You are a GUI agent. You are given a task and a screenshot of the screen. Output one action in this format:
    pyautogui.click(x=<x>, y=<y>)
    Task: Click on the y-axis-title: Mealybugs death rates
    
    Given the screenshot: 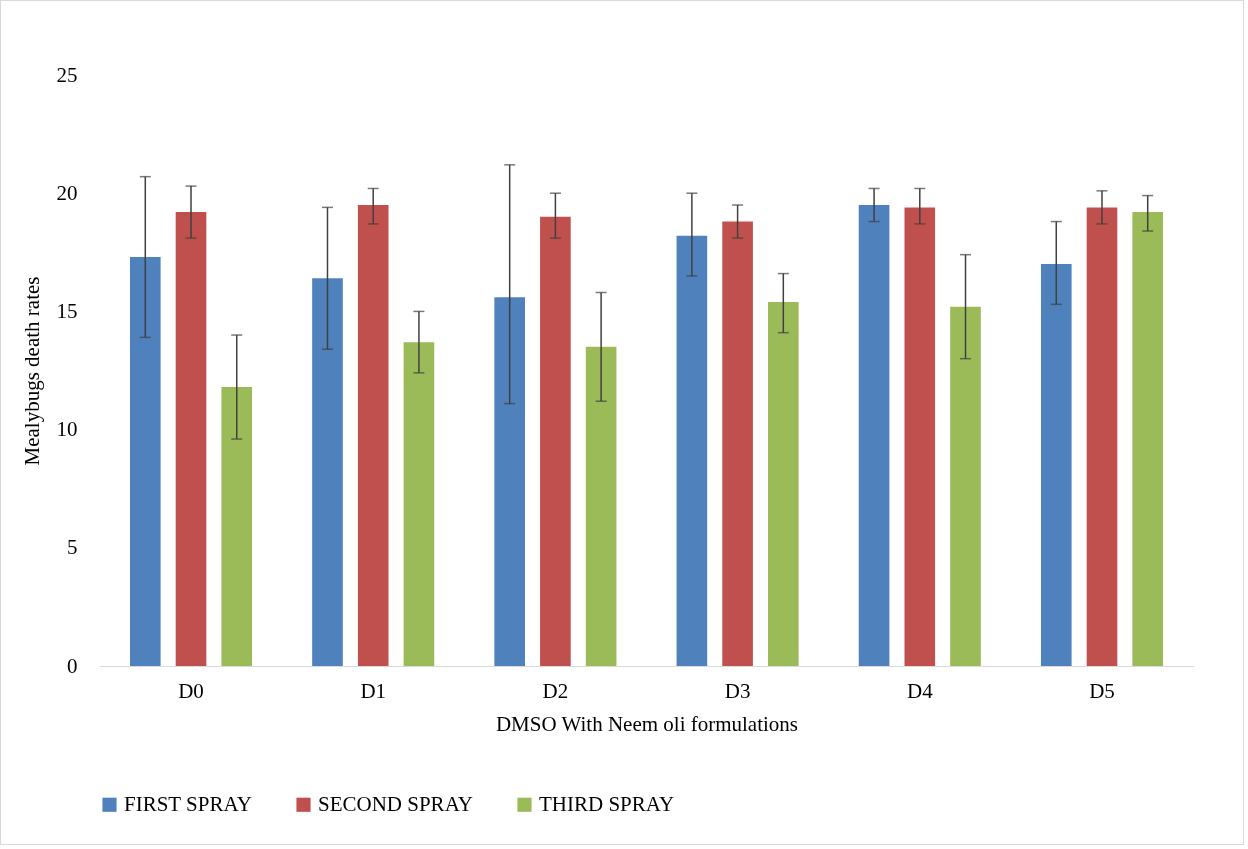 What is the action you would take?
    pyautogui.click(x=31, y=371)
    